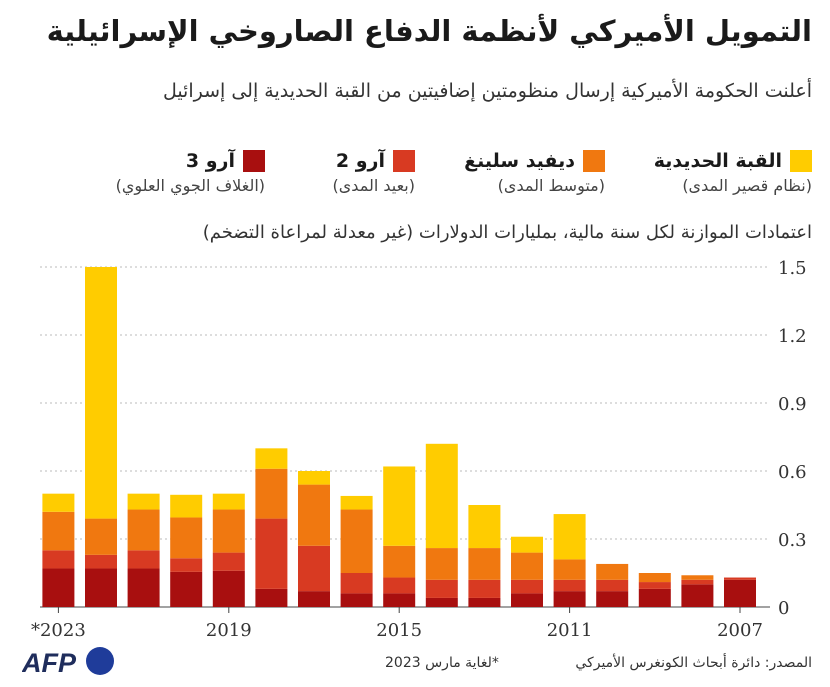  Describe the element at coordinates (210, 161) in the screenshot. I see `legend-label-arrow-3: آرو 3` at that location.